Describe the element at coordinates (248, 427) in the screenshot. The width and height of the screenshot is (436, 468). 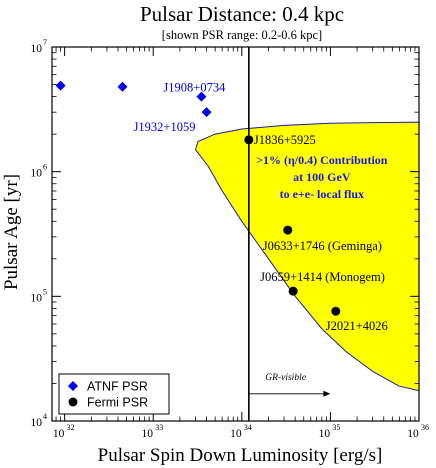
I see `x-tick-exponent: 34` at that location.